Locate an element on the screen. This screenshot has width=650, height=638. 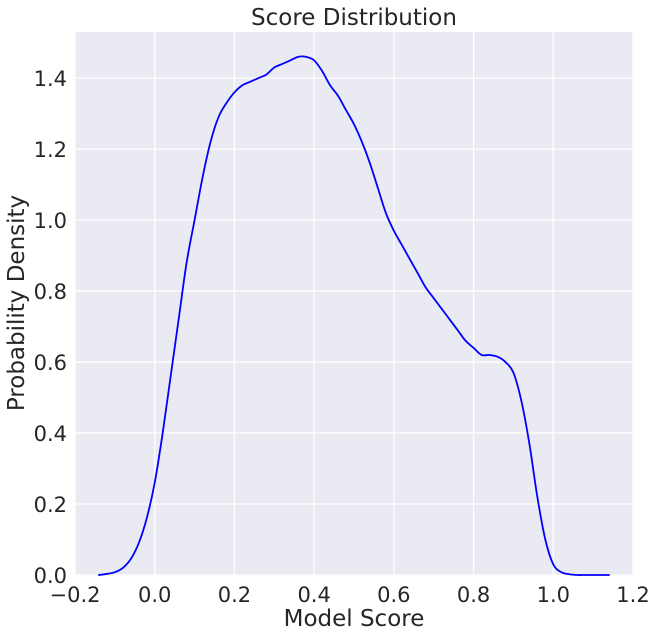
y-tick-label: 0.6 is located at coordinates (50, 363).